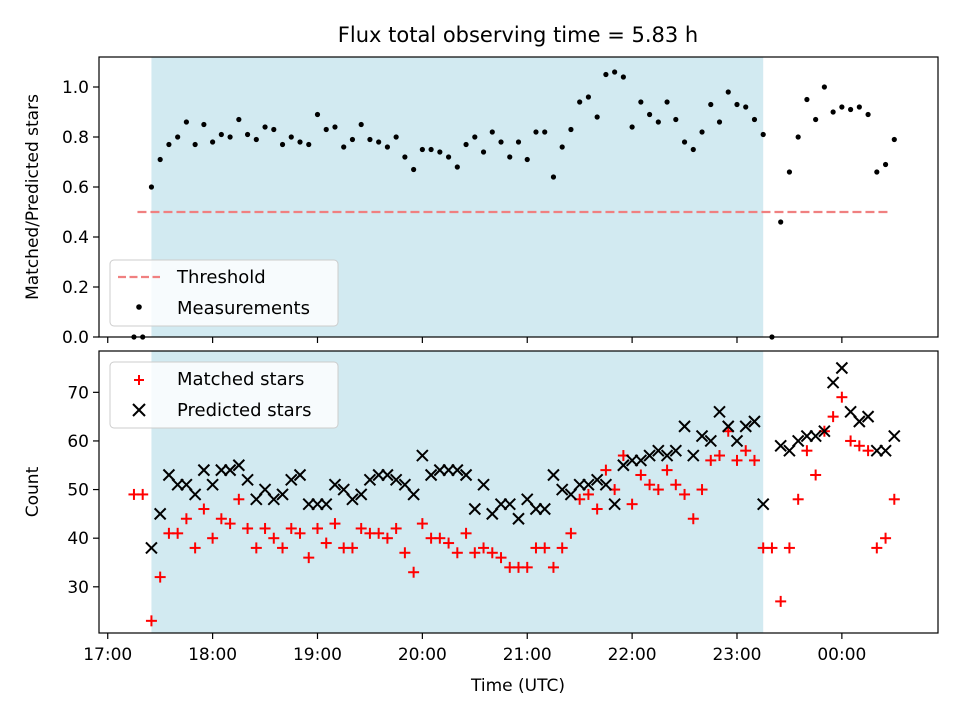  What do you see at coordinates (517, 686) in the screenshot?
I see `x-axis-label: Time (UTC)` at bounding box center [517, 686].